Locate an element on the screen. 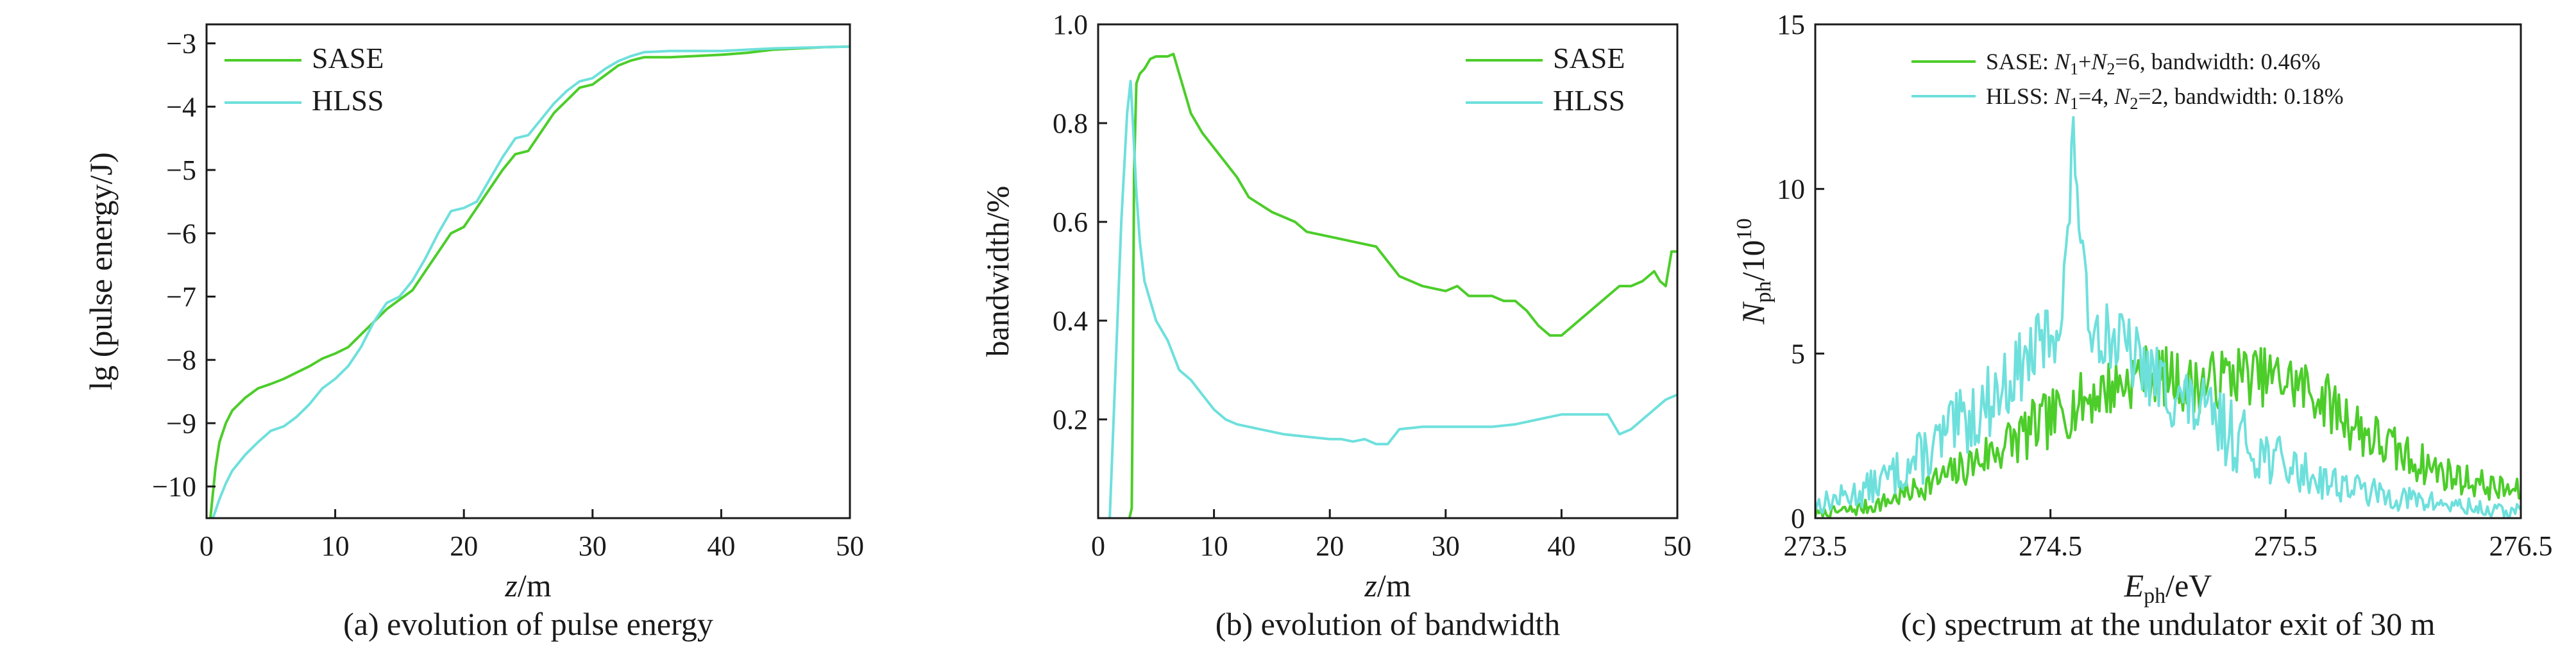  y-axis-label: Nph/1010 is located at coordinates (1754, 271).